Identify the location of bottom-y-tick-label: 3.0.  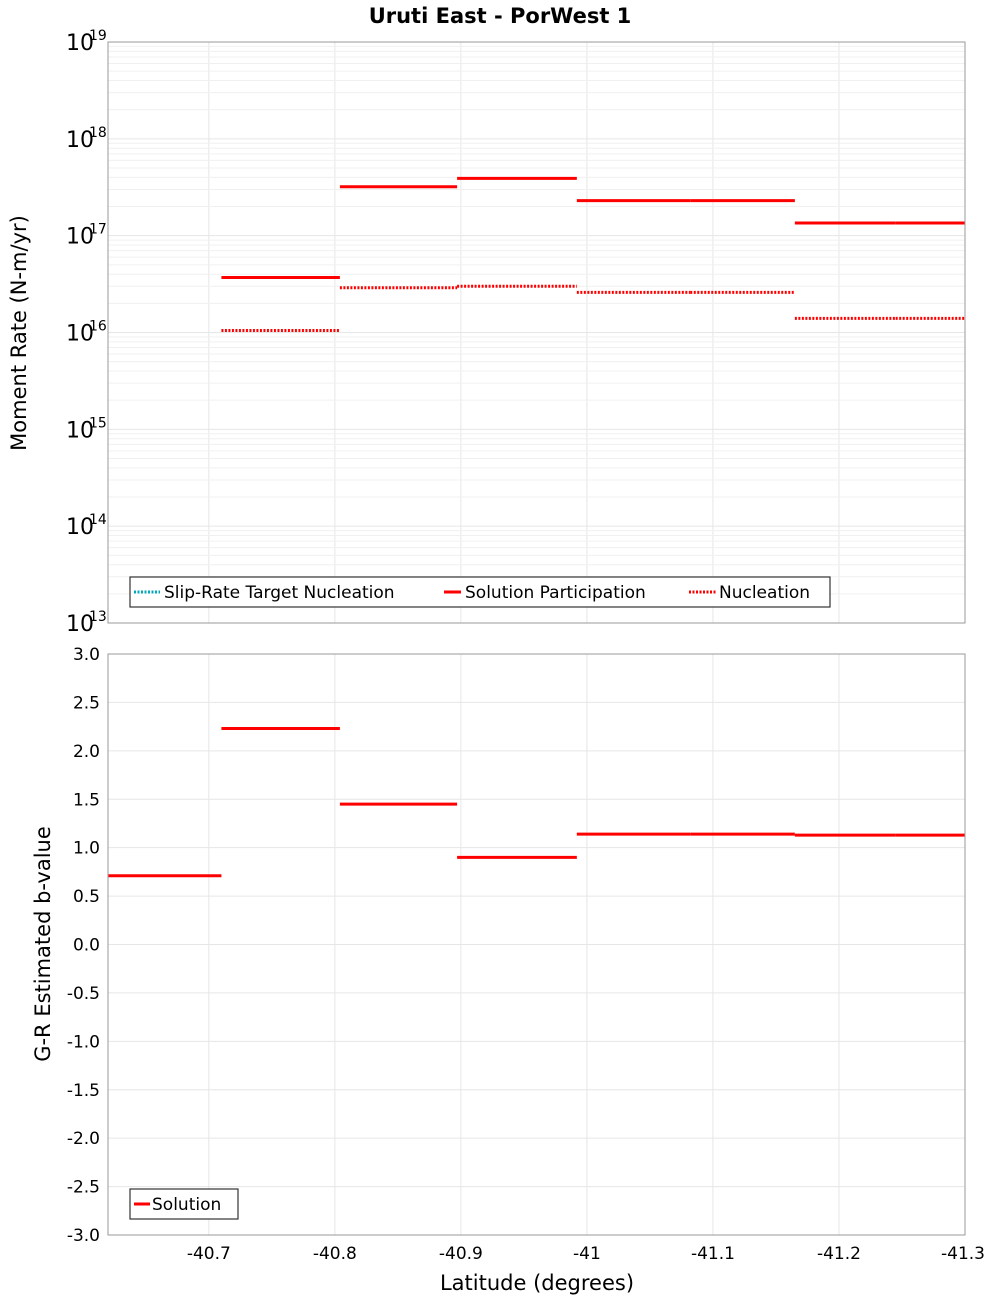
(86, 655).